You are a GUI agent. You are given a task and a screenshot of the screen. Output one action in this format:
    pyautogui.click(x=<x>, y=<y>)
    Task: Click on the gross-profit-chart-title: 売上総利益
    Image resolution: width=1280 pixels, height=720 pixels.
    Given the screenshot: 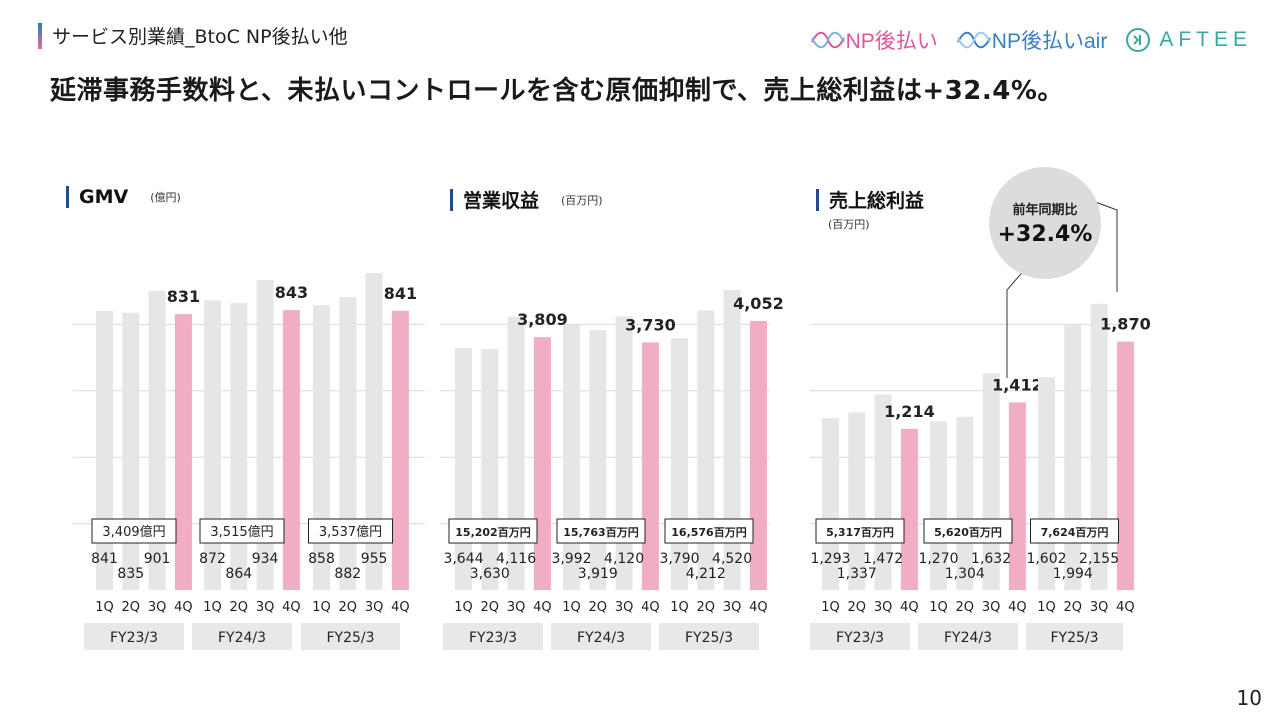 What is the action you would take?
    pyautogui.click(x=870, y=199)
    